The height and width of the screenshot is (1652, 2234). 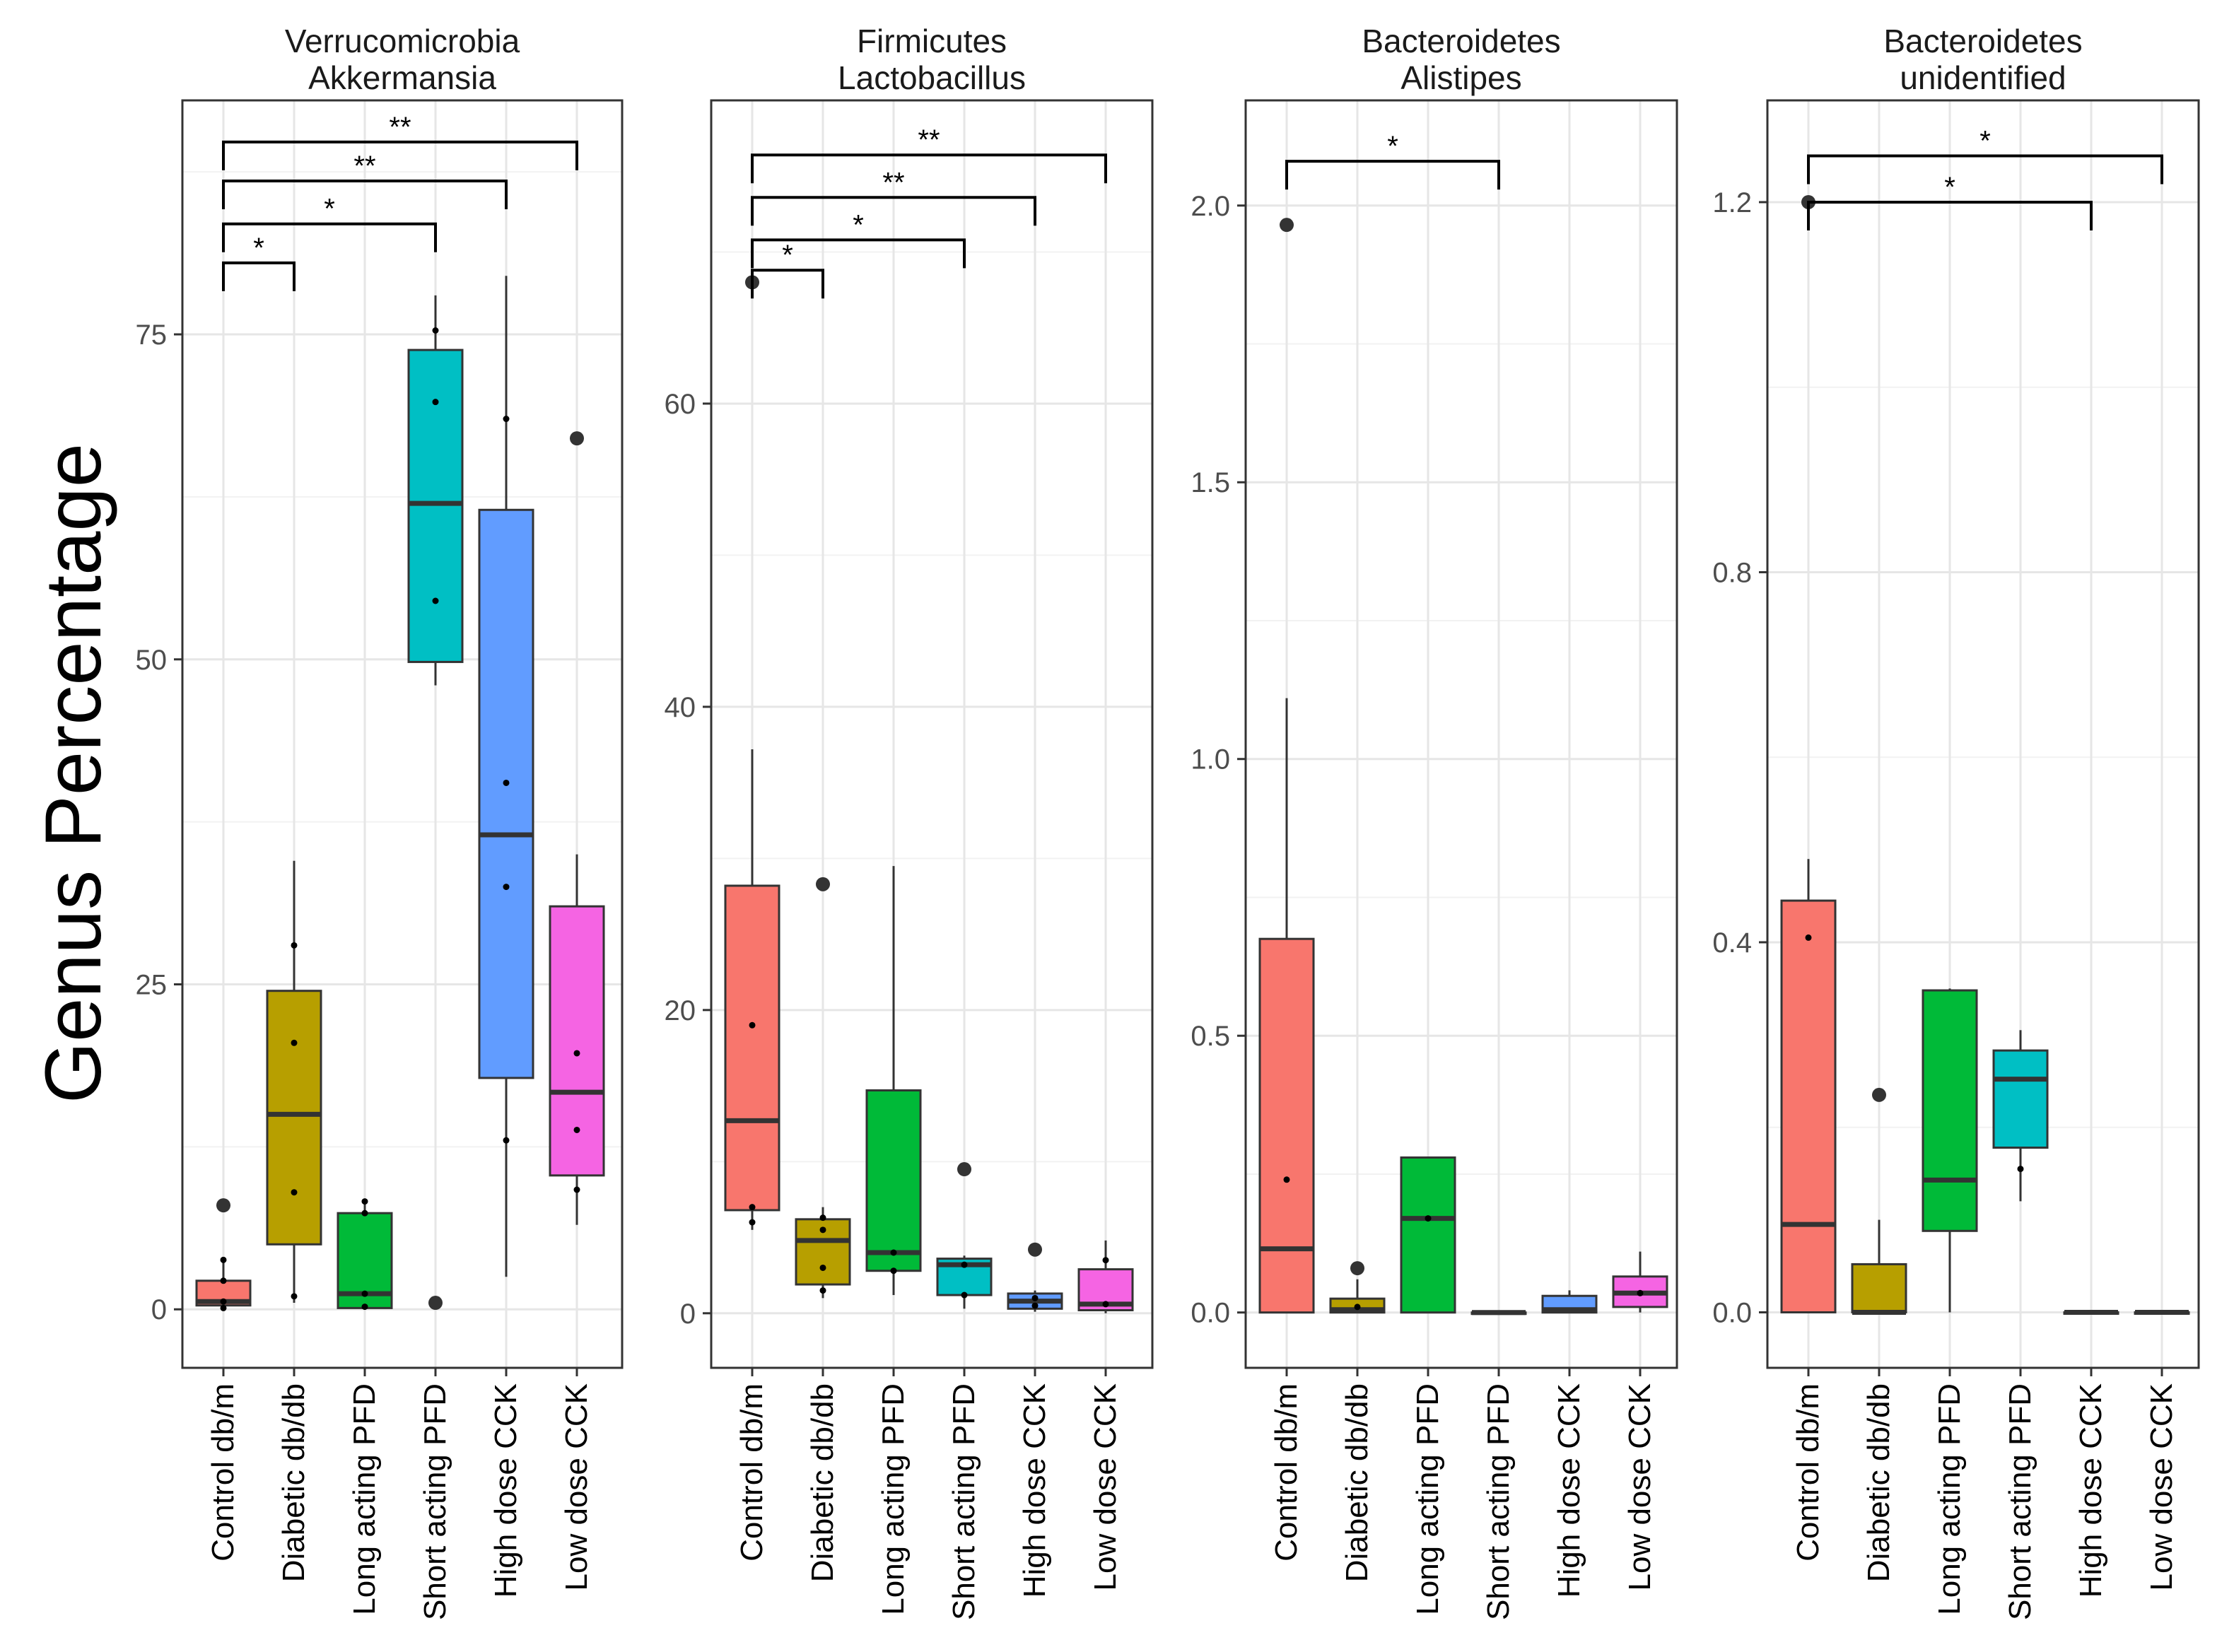 What do you see at coordinates (1732, 572) in the screenshot?
I see `y-tick-label: 0.8` at bounding box center [1732, 572].